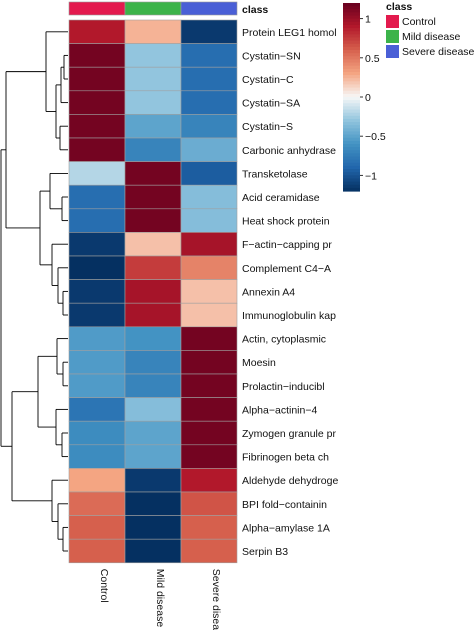 Image resolution: width=474 pixels, height=630 pixels. I want to click on row-label: Serpin B3, so click(265, 552).